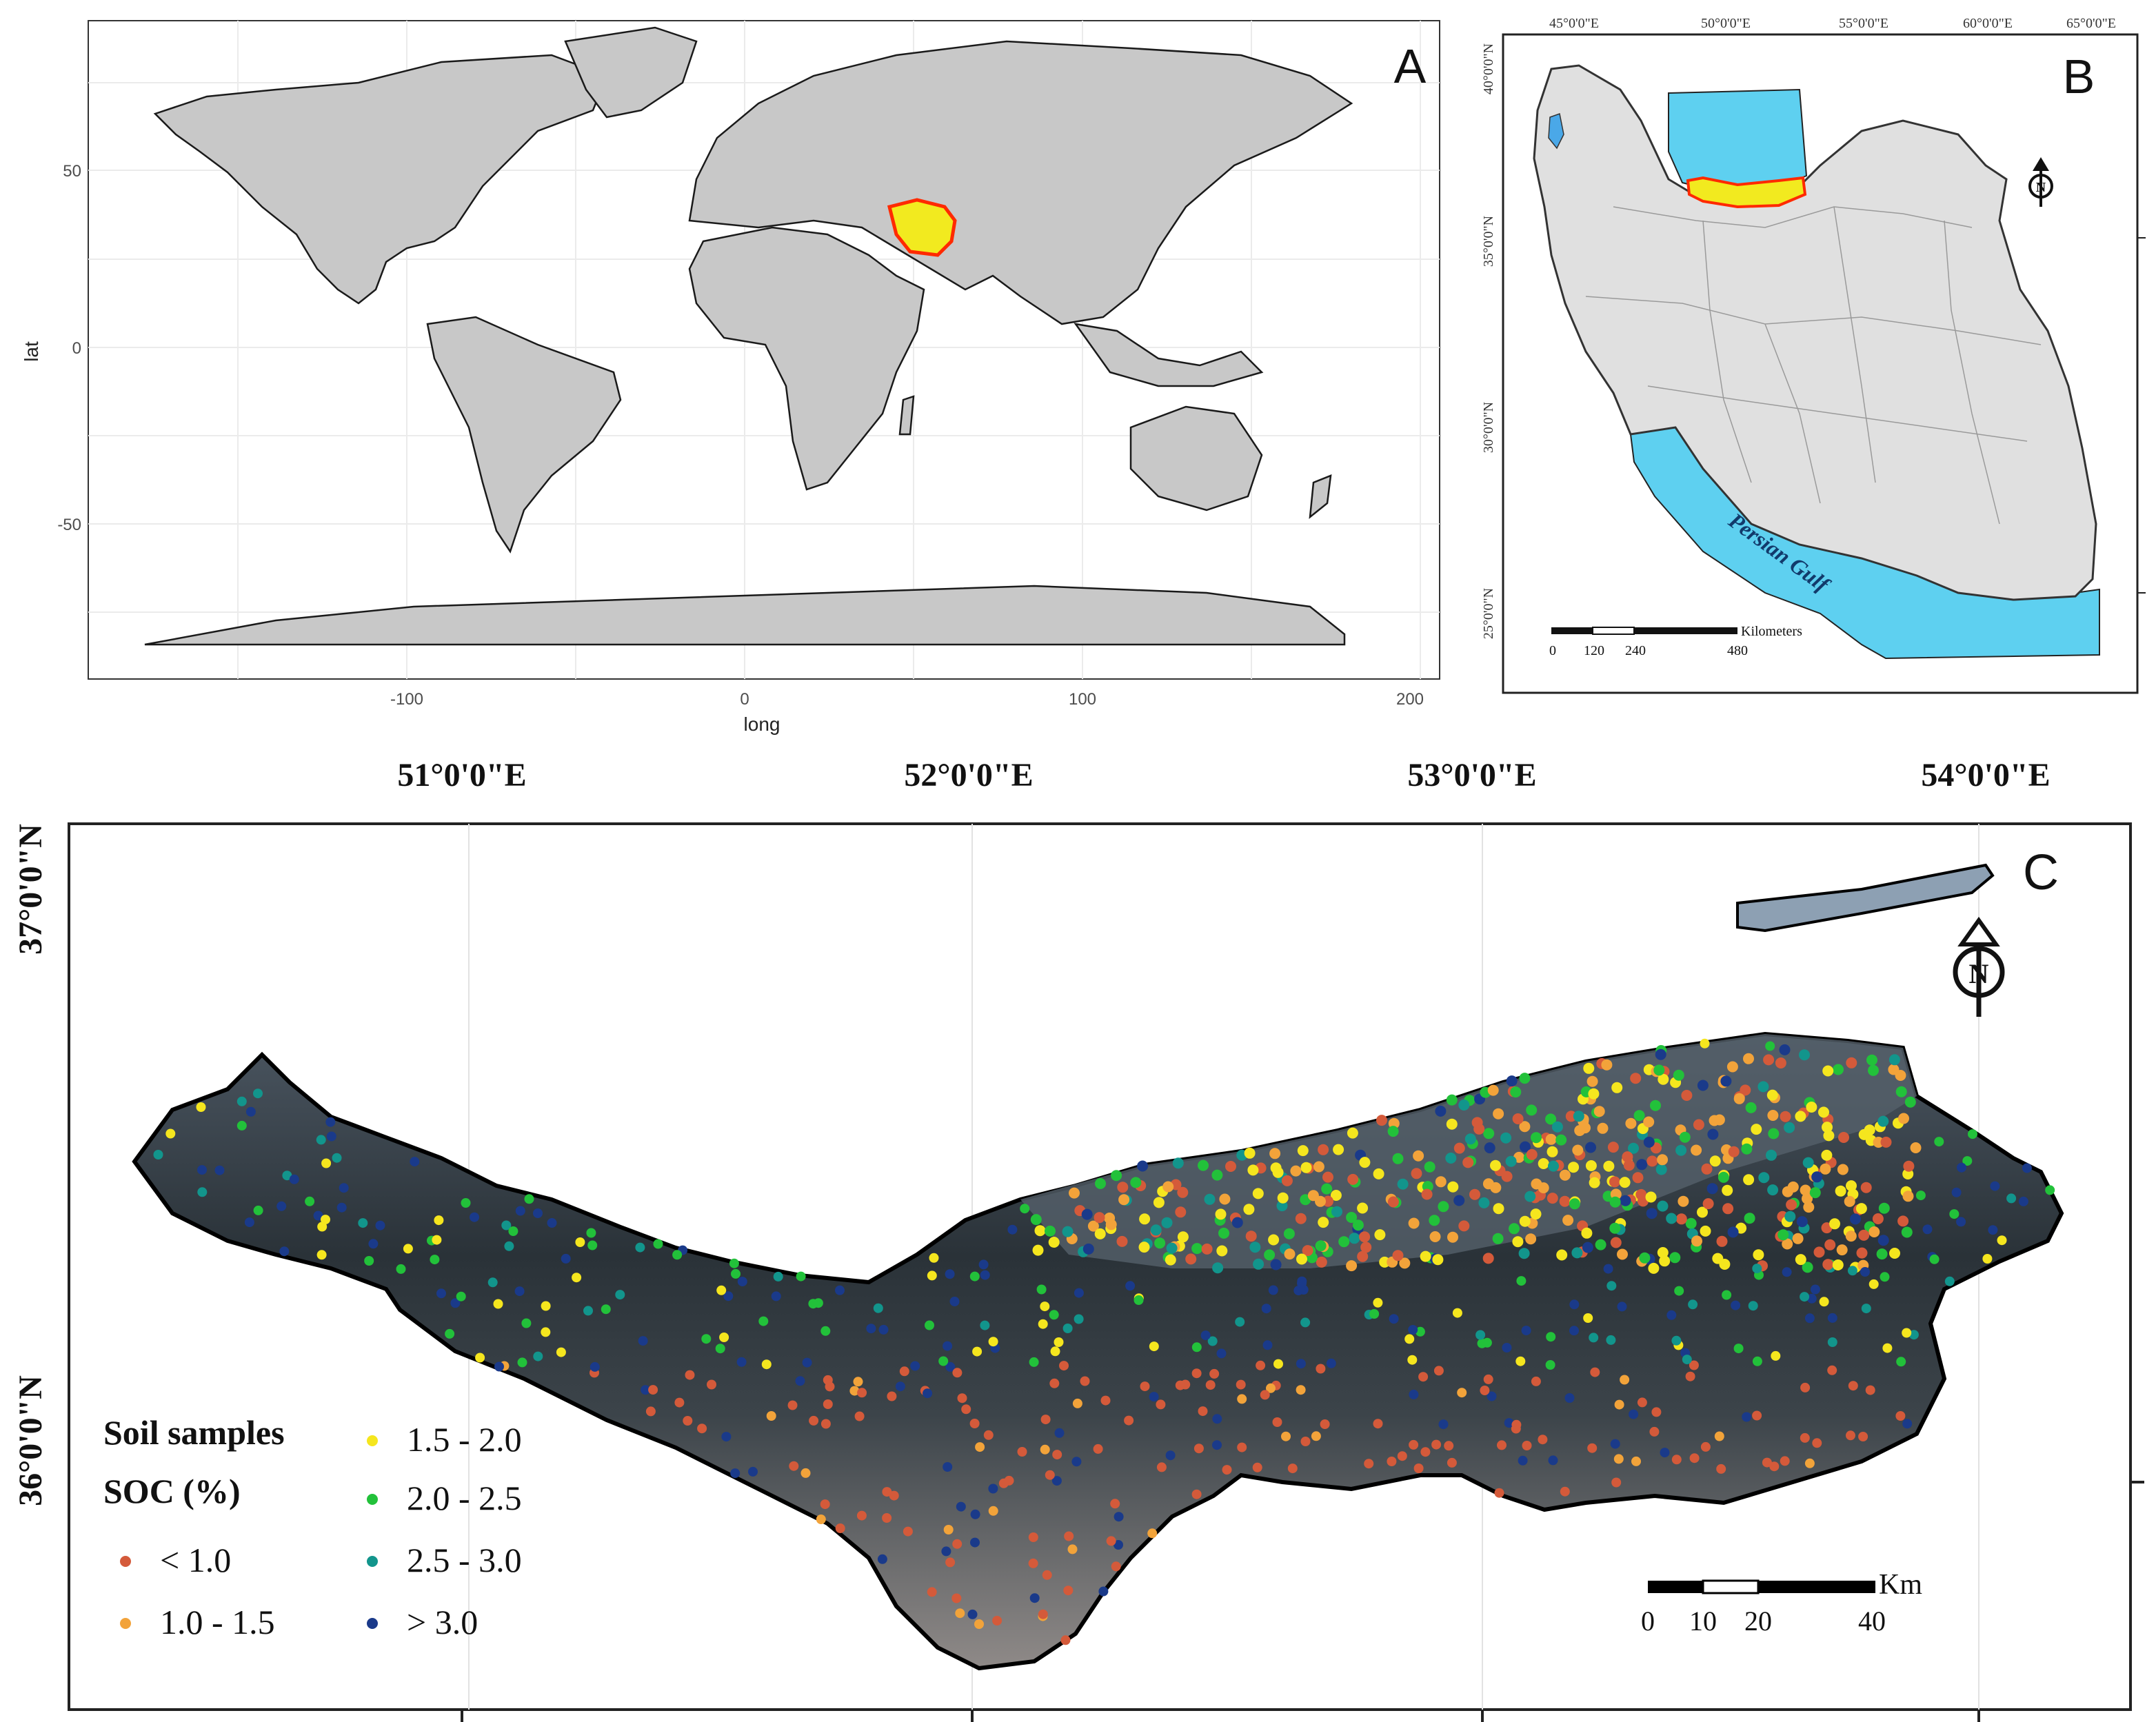  What do you see at coordinates (744, 699) in the screenshot?
I see `x-tick-label: 0` at bounding box center [744, 699].